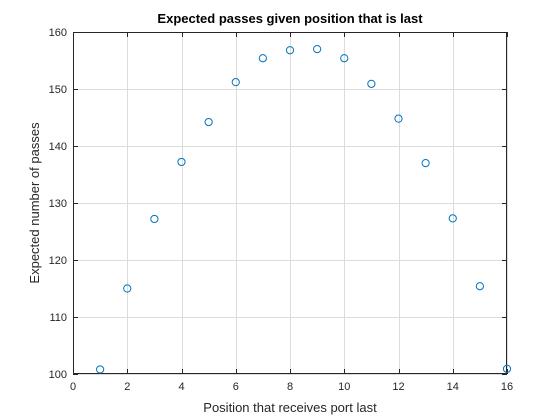 The image size is (560, 420). I want to click on x-tick-label: 8, so click(290, 387).